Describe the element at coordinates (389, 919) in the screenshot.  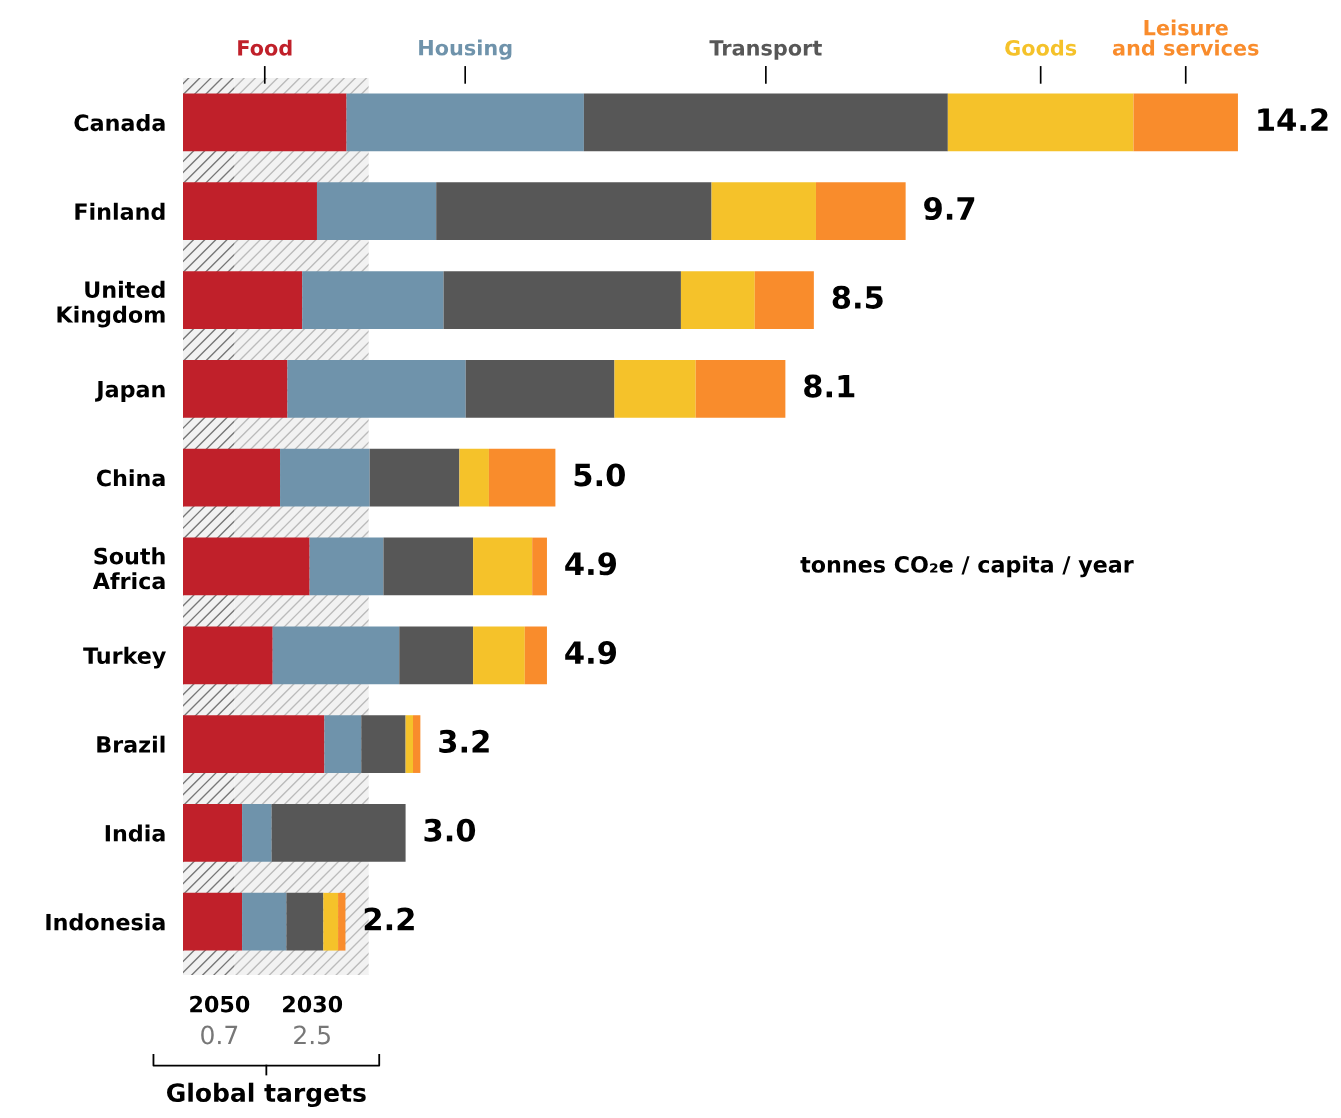
I see `annotation: 2.2` at that location.